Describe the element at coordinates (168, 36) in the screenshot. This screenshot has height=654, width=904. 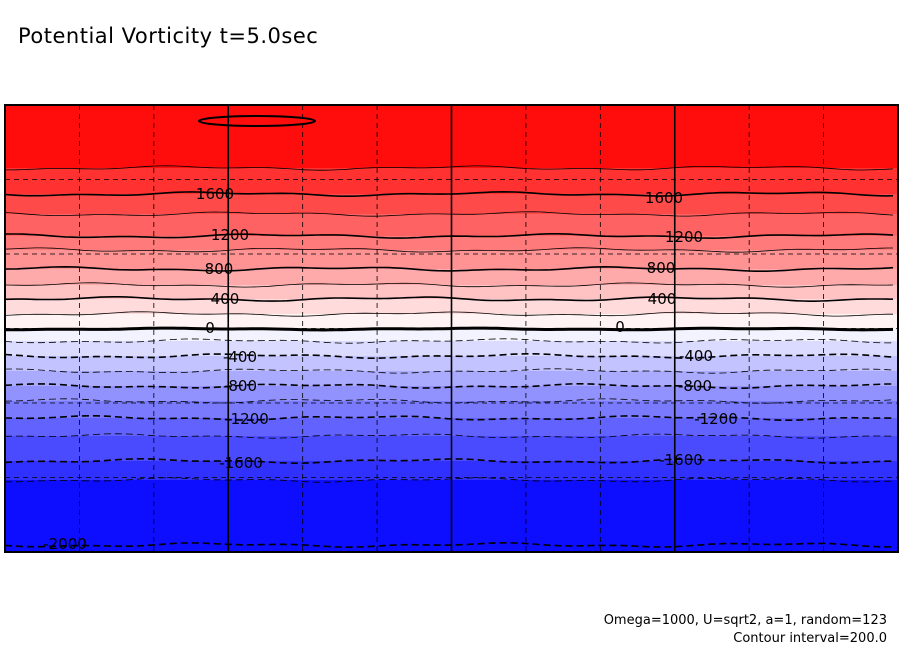
I see `chart-title: Potential Vorticity t=5.0sec` at that location.